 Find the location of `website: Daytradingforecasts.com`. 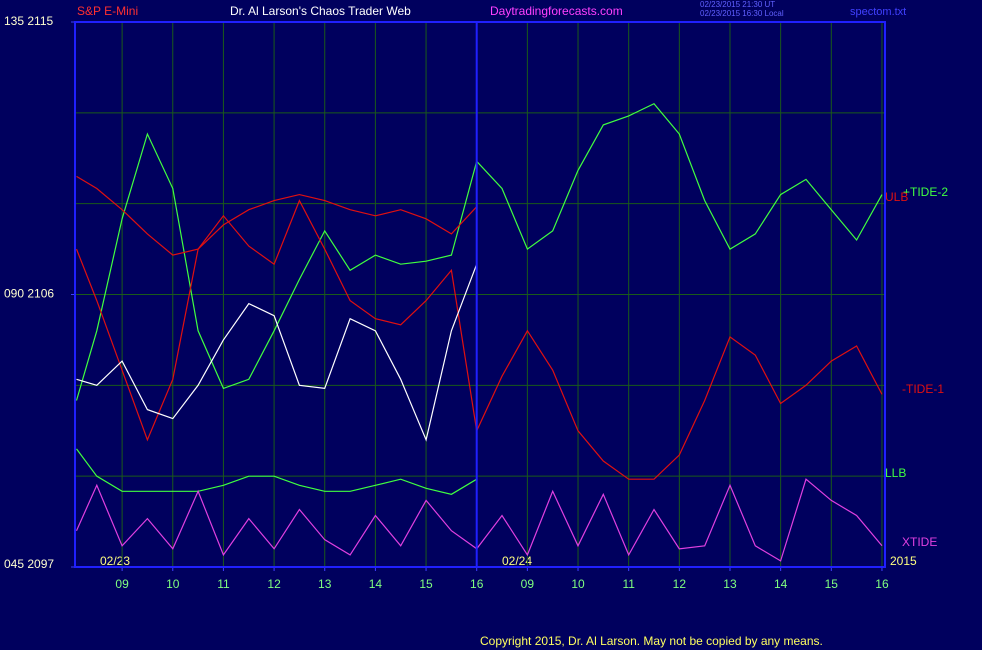

website: Daytradingforecasts.com is located at coordinates (556, 11).